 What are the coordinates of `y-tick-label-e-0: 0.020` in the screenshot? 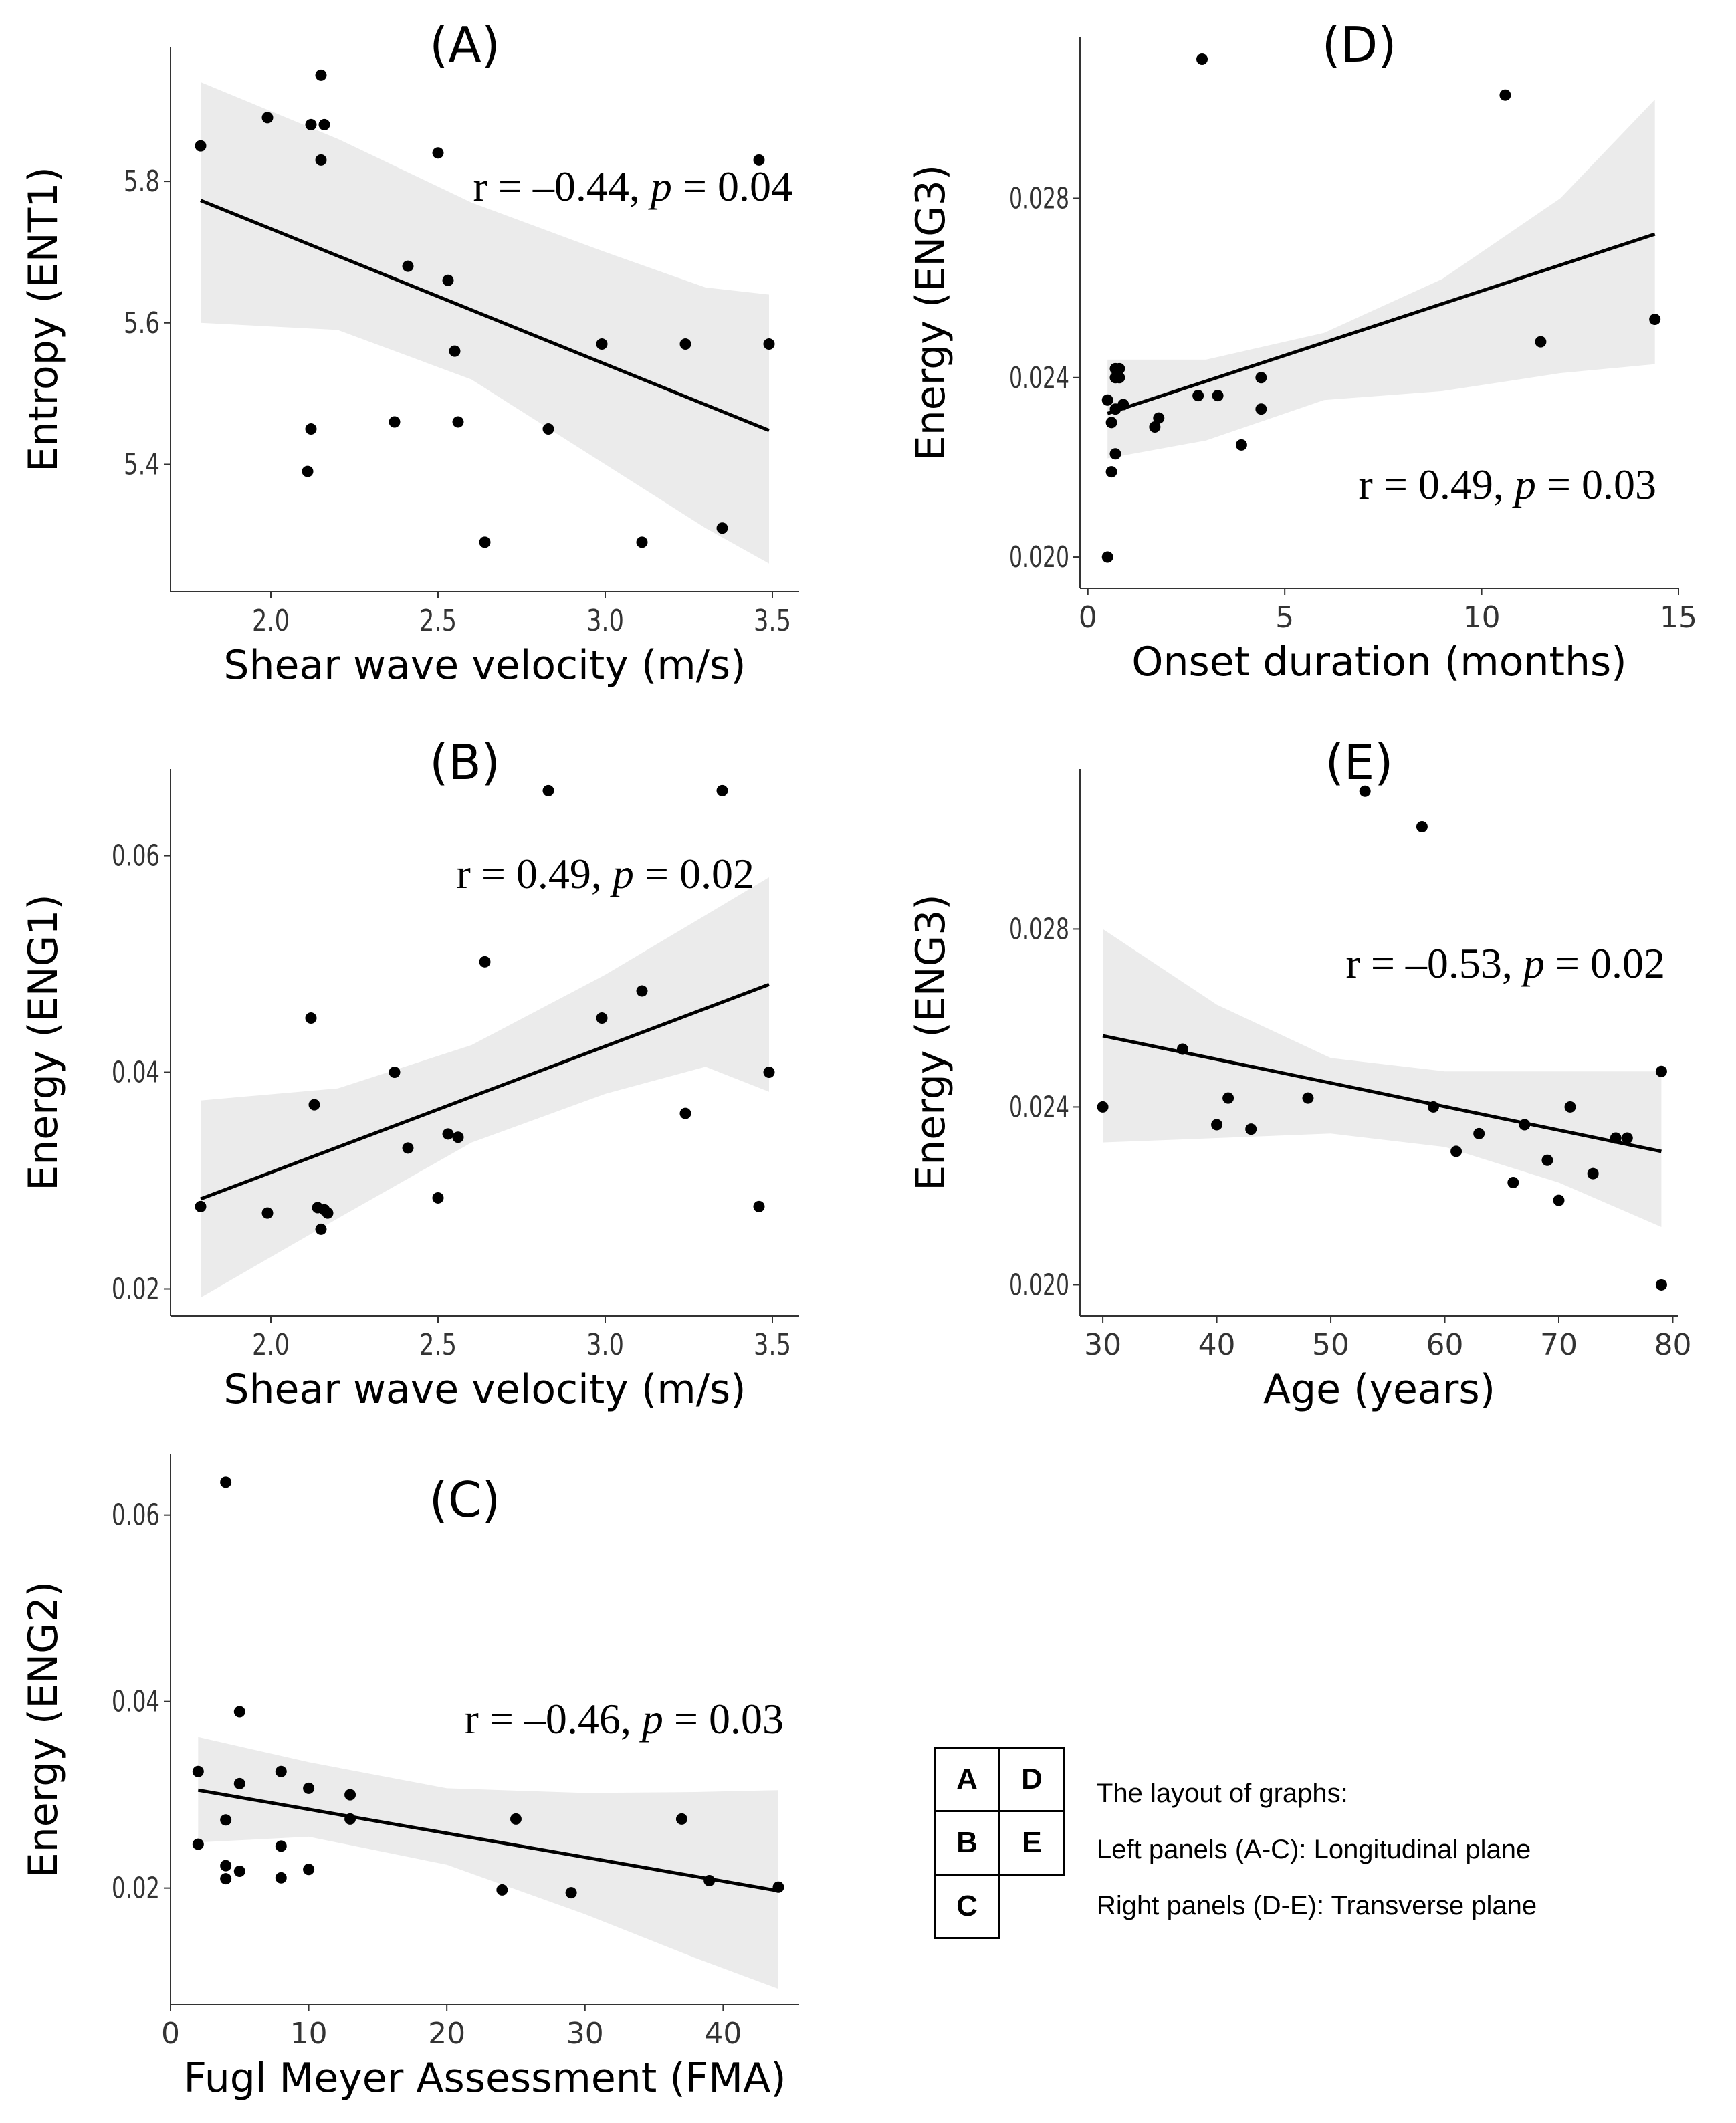 It's located at (1039, 1285).